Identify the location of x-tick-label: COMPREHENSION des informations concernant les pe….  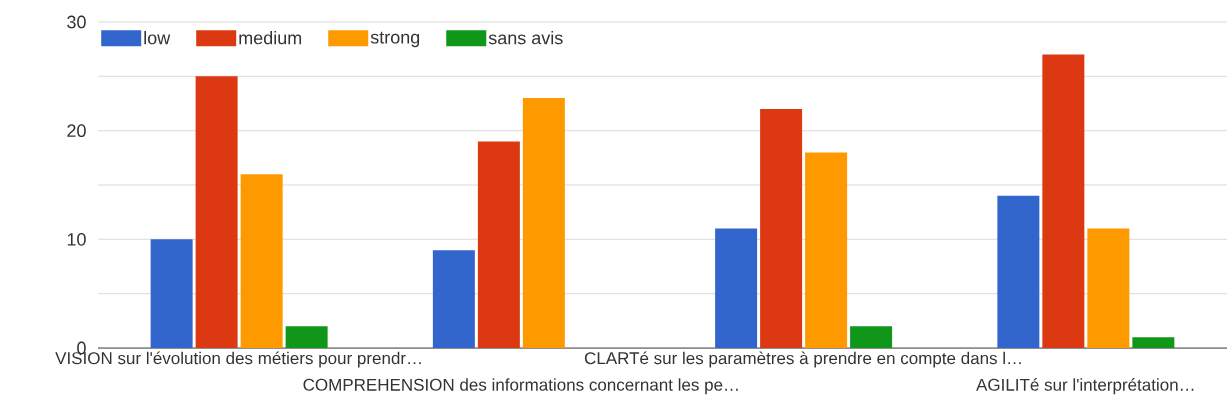
(520, 386).